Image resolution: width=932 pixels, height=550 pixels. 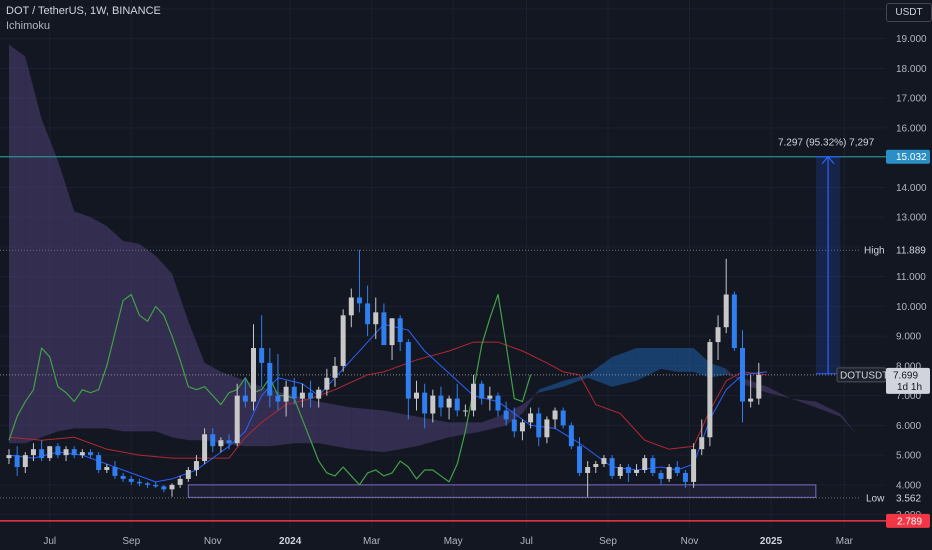 I want to click on support-zone, so click(x=502, y=491).